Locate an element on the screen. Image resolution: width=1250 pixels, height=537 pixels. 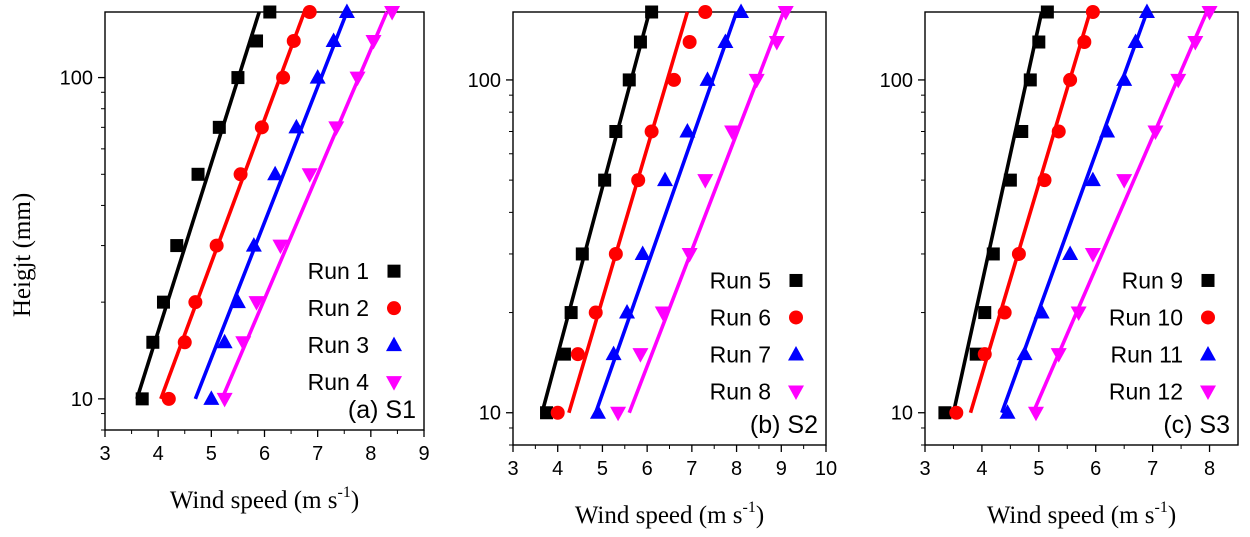
legend-label: Run 9 is located at coordinates (1152, 280).